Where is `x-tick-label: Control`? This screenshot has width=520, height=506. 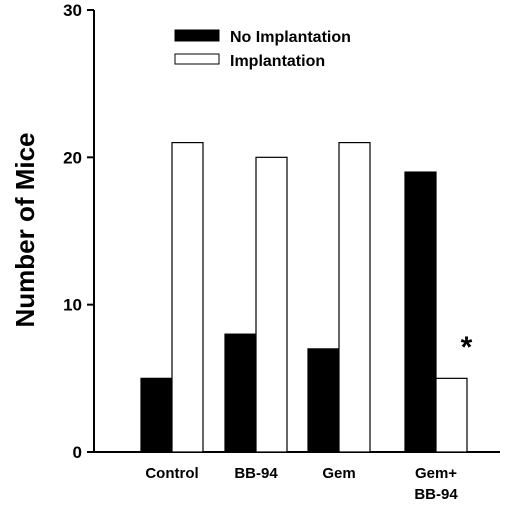
x-tick-label: Control is located at coordinates (171, 473).